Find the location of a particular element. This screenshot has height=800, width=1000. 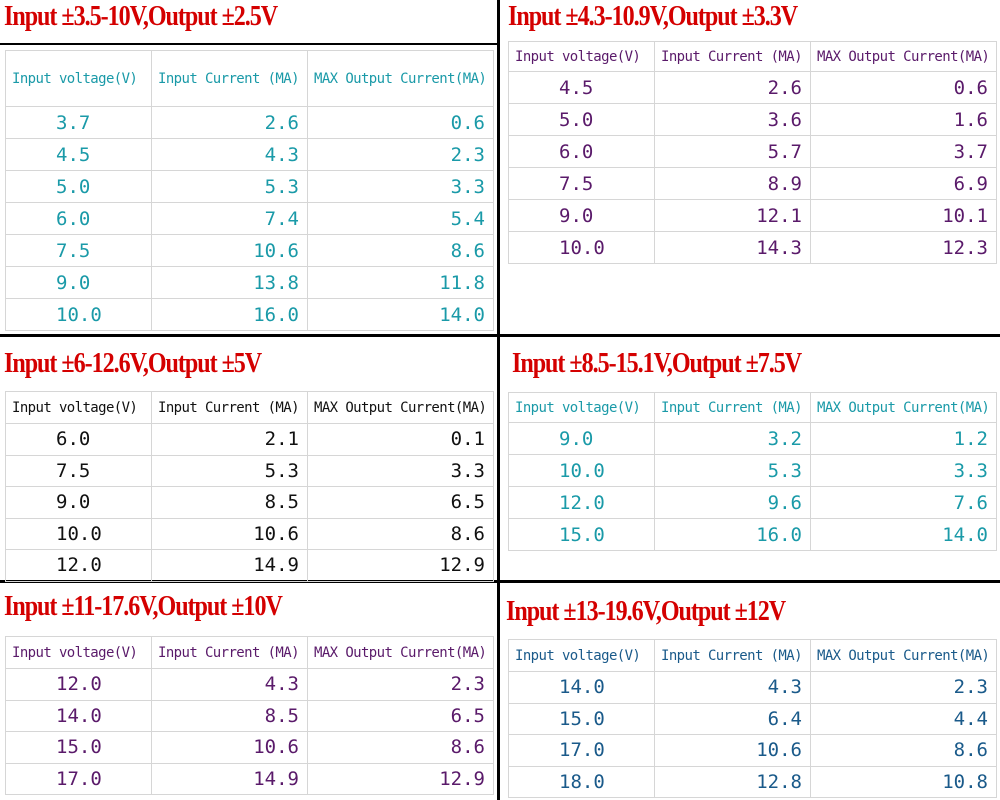

table-cell: 17.0 is located at coordinates (78, 778).